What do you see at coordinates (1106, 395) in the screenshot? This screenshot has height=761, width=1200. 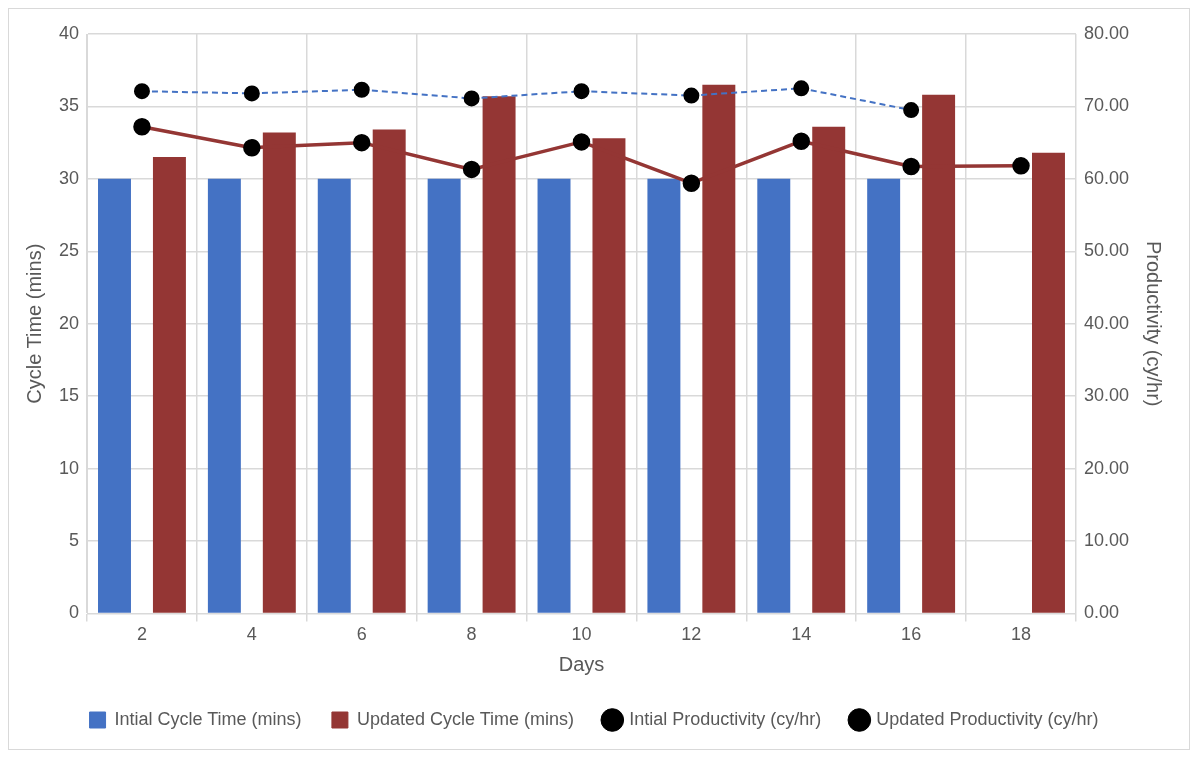 I see `y2-tick-label: 30.00` at bounding box center [1106, 395].